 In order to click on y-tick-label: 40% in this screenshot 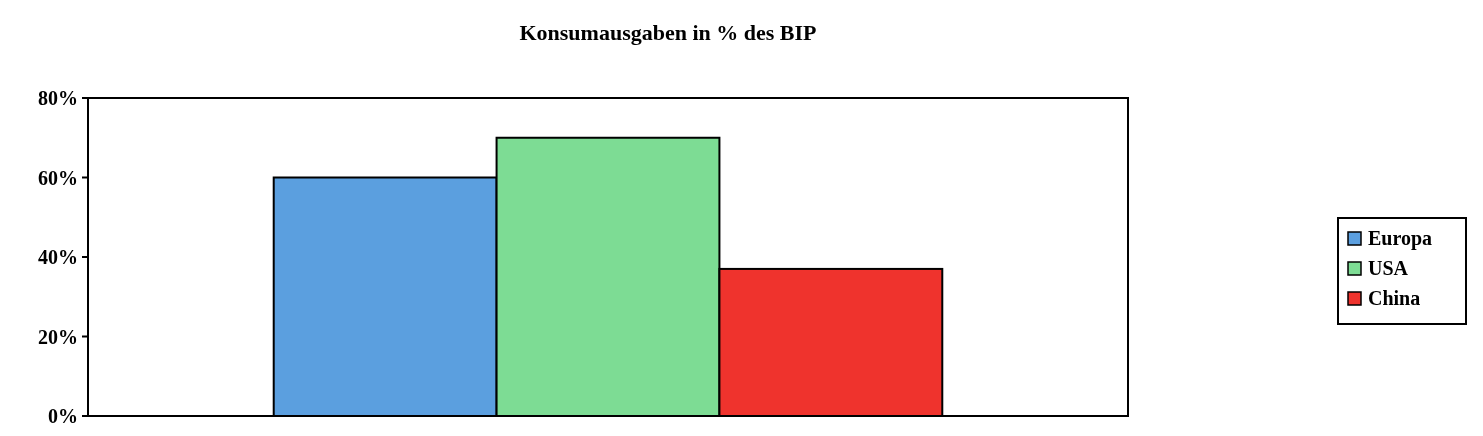, I will do `click(58, 257)`.